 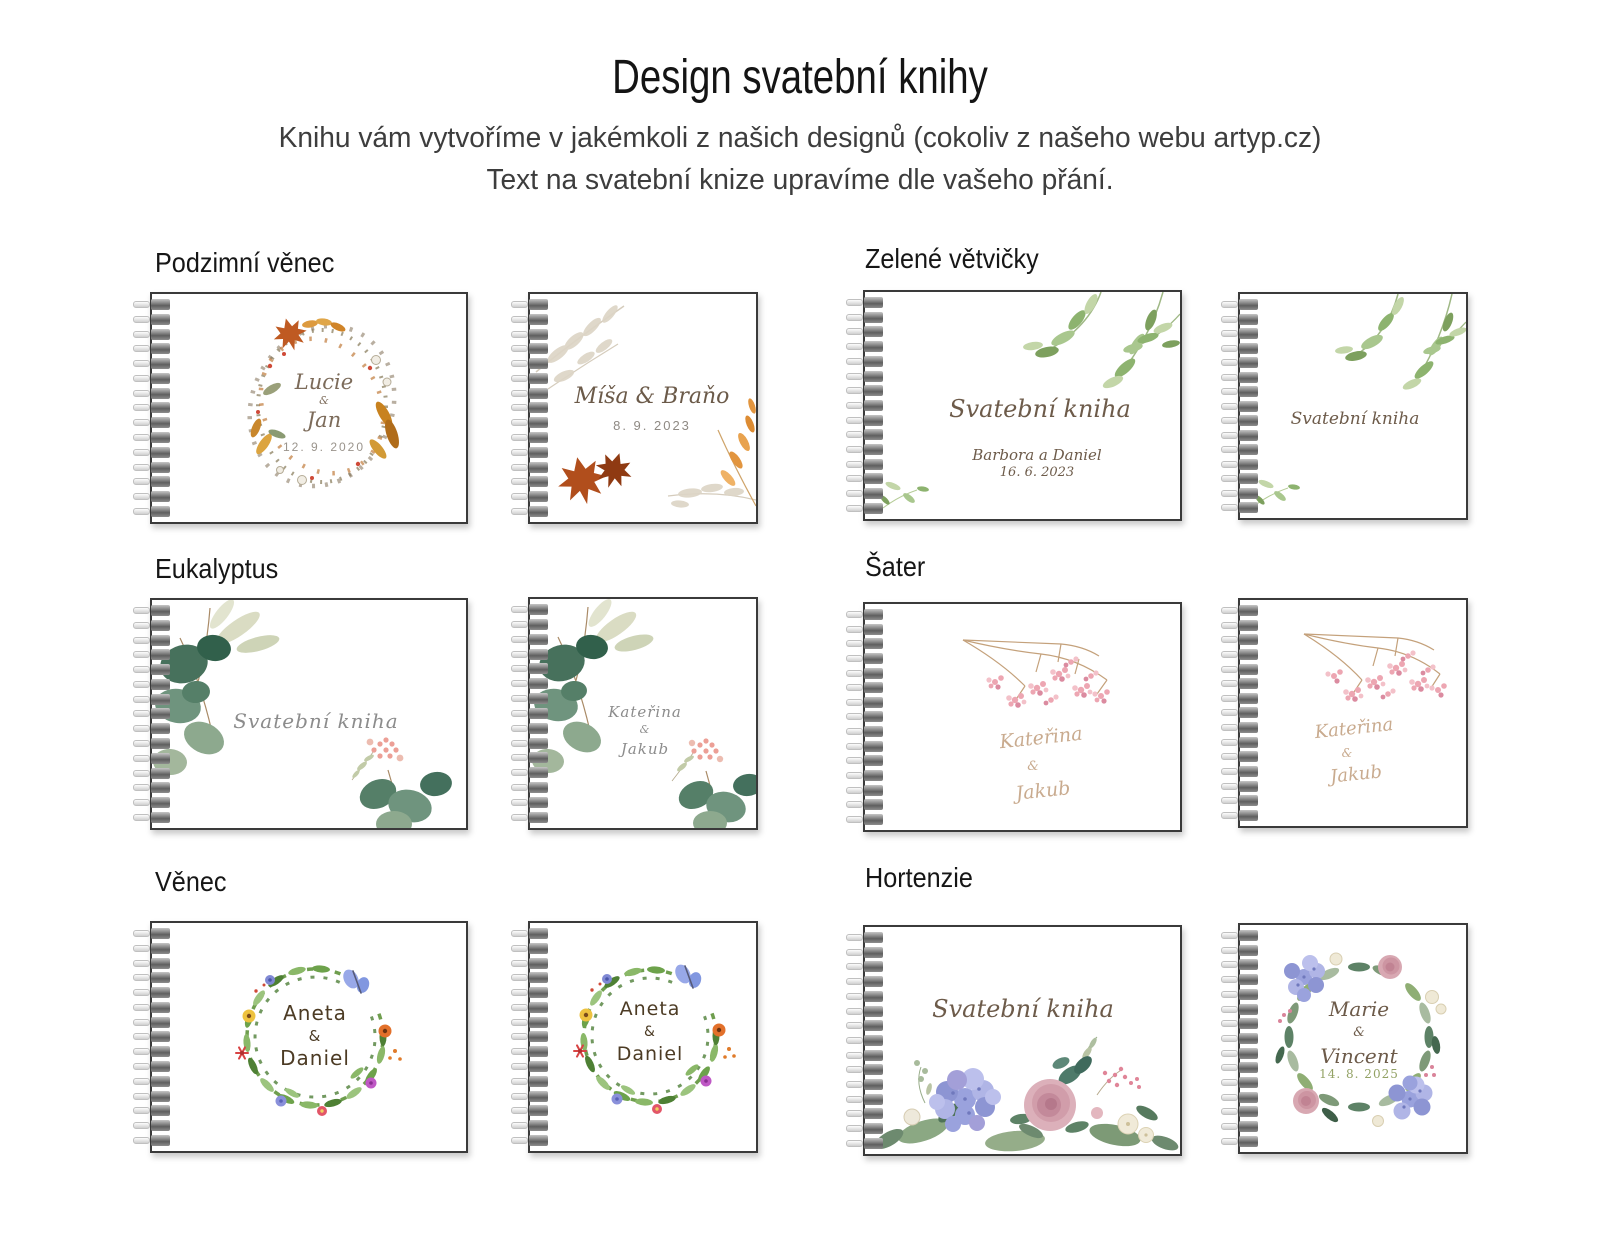 I want to click on section-label-sater: Šater, so click(x=895, y=566).